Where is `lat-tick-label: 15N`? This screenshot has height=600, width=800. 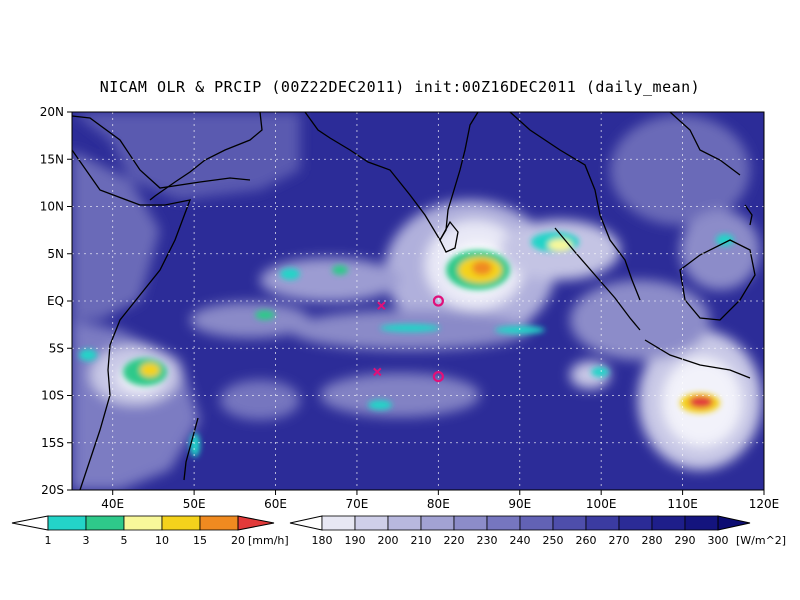 lat-tick-label: 15N is located at coordinates (52, 159).